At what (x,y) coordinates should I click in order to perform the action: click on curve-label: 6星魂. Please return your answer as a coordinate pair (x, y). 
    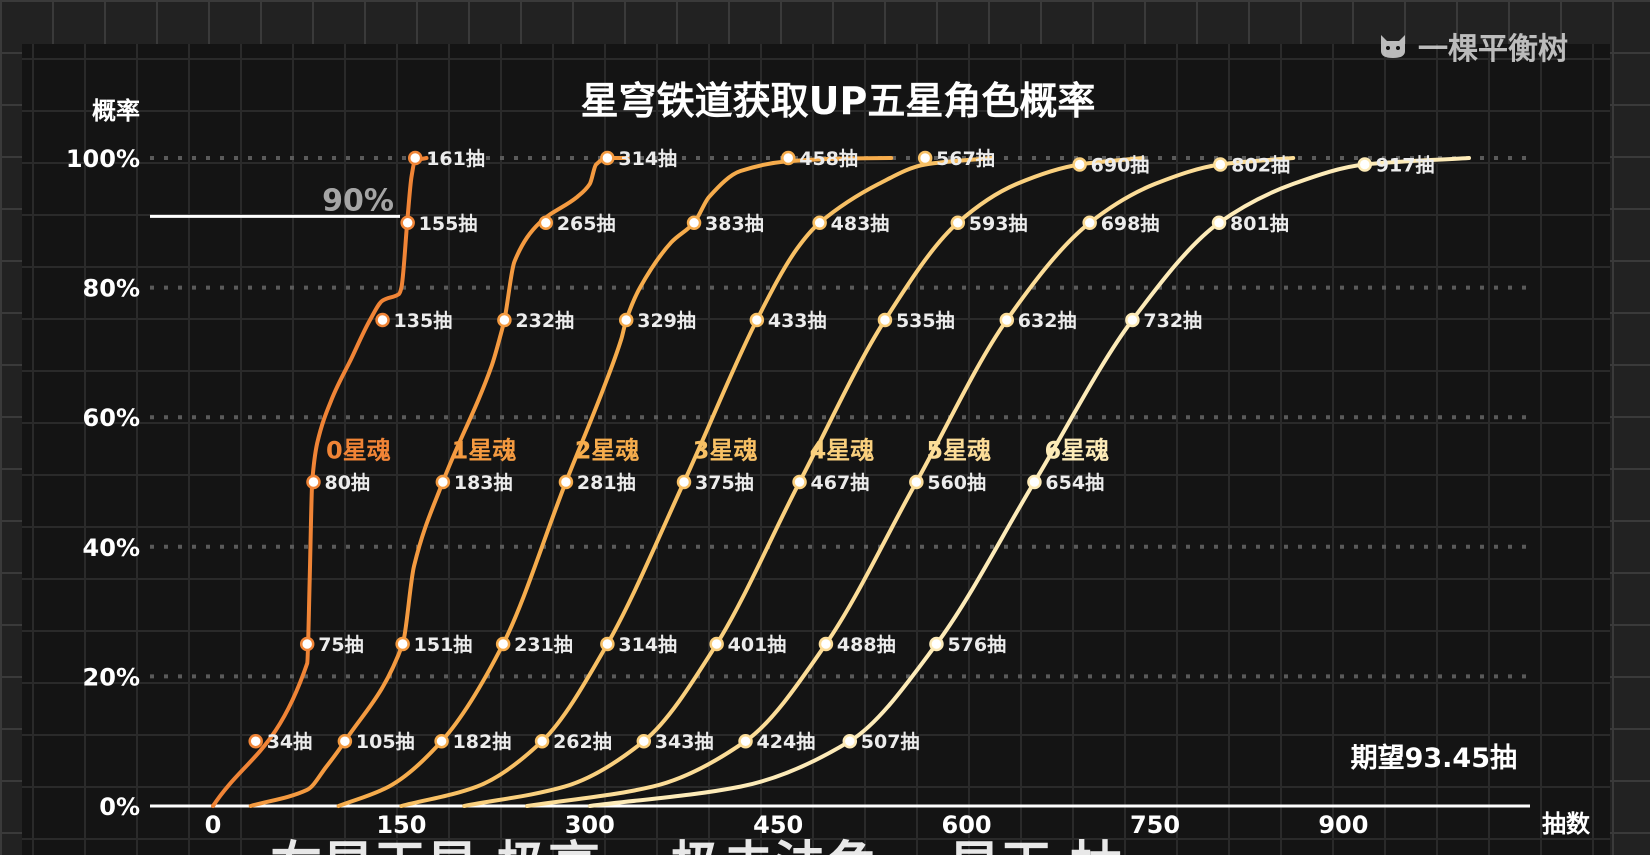
    Looking at the image, I should click on (1076, 451).